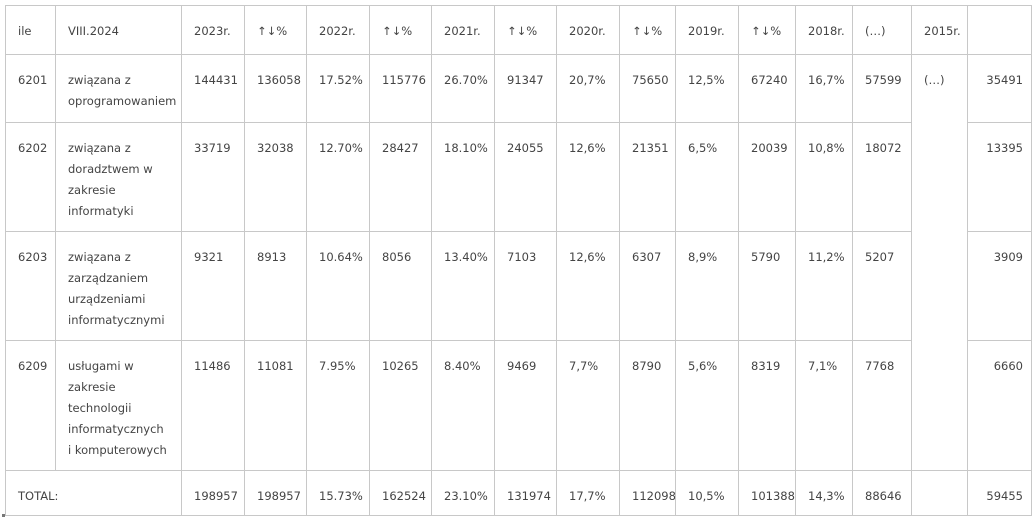 Image resolution: width=1033 pixels, height=519 pixels. Describe the element at coordinates (275, 88) in the screenshot. I see `value-cell: 136058` at that location.